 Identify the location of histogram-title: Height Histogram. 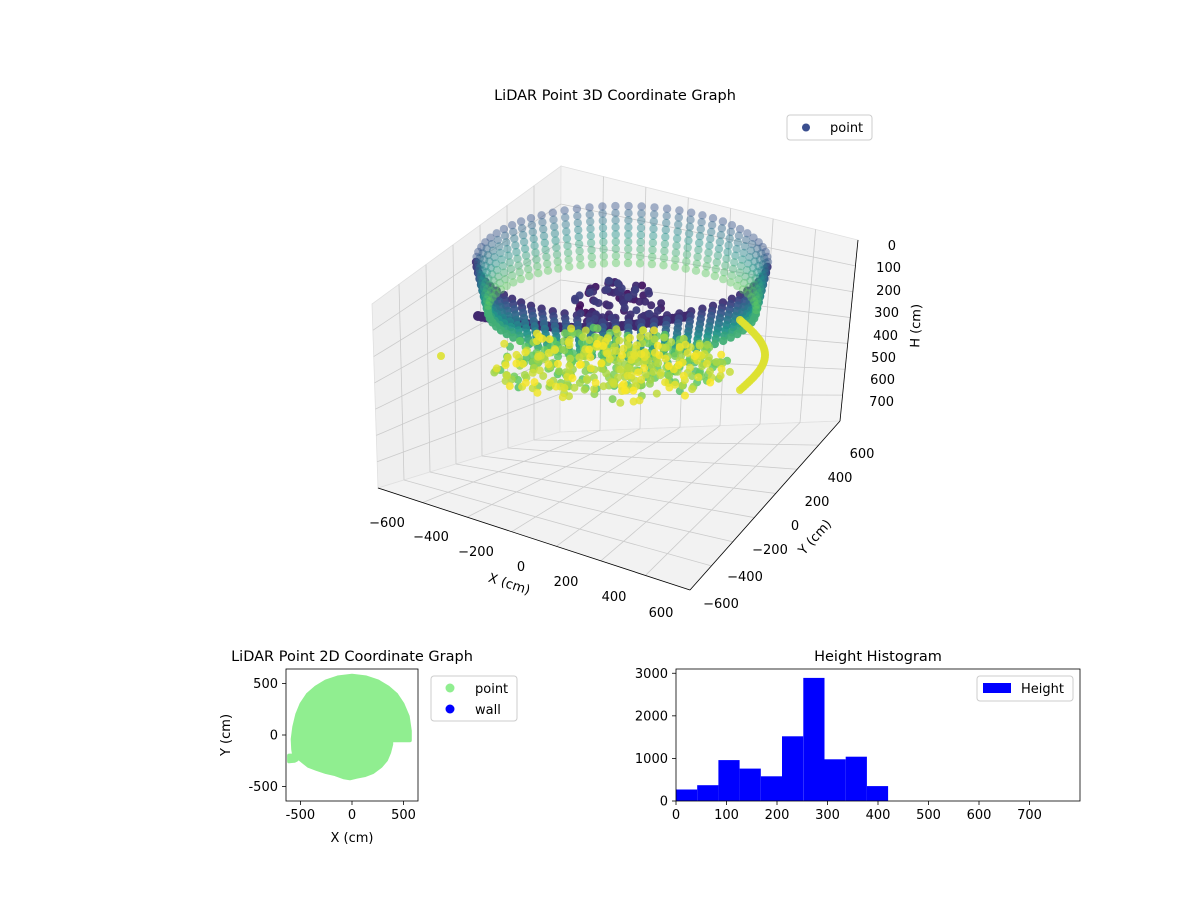
(878, 657).